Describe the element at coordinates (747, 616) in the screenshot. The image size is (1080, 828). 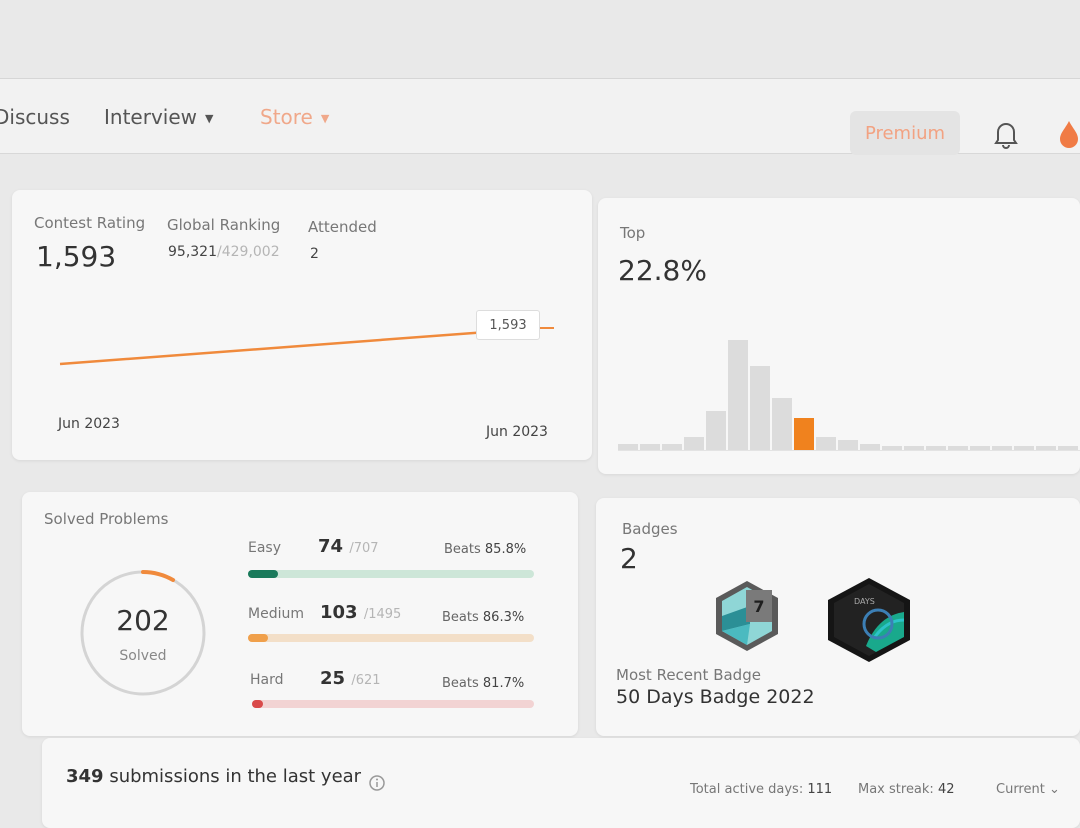
I see `badge-7-days-icon: 7` at that location.